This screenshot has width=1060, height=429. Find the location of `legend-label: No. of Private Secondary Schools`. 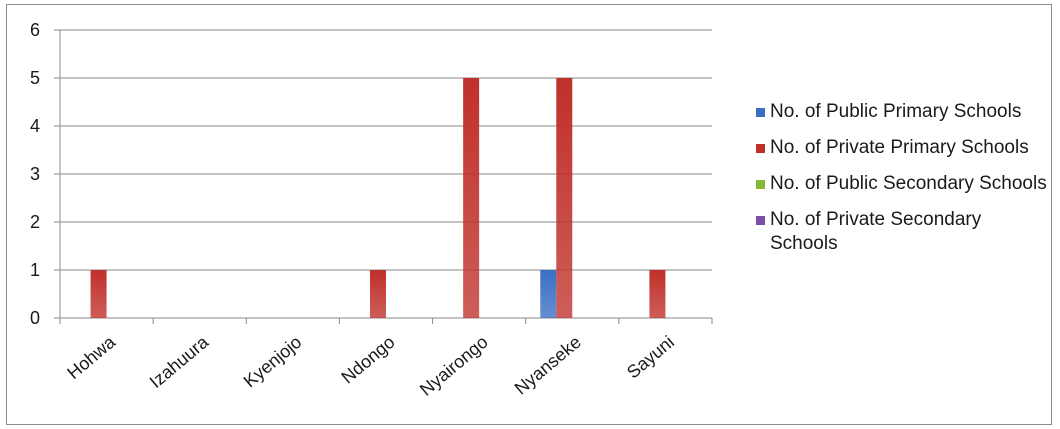

legend-label: No. of Private Secondary Schools is located at coordinates (876, 231).